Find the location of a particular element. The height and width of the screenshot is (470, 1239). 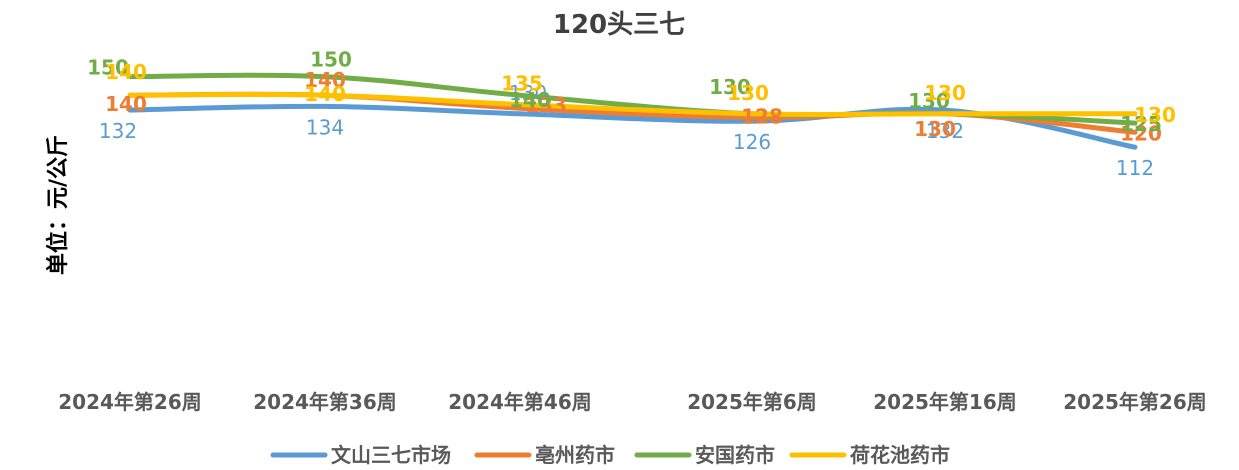

x-tick-label: 2024年第46周 is located at coordinates (520, 402).